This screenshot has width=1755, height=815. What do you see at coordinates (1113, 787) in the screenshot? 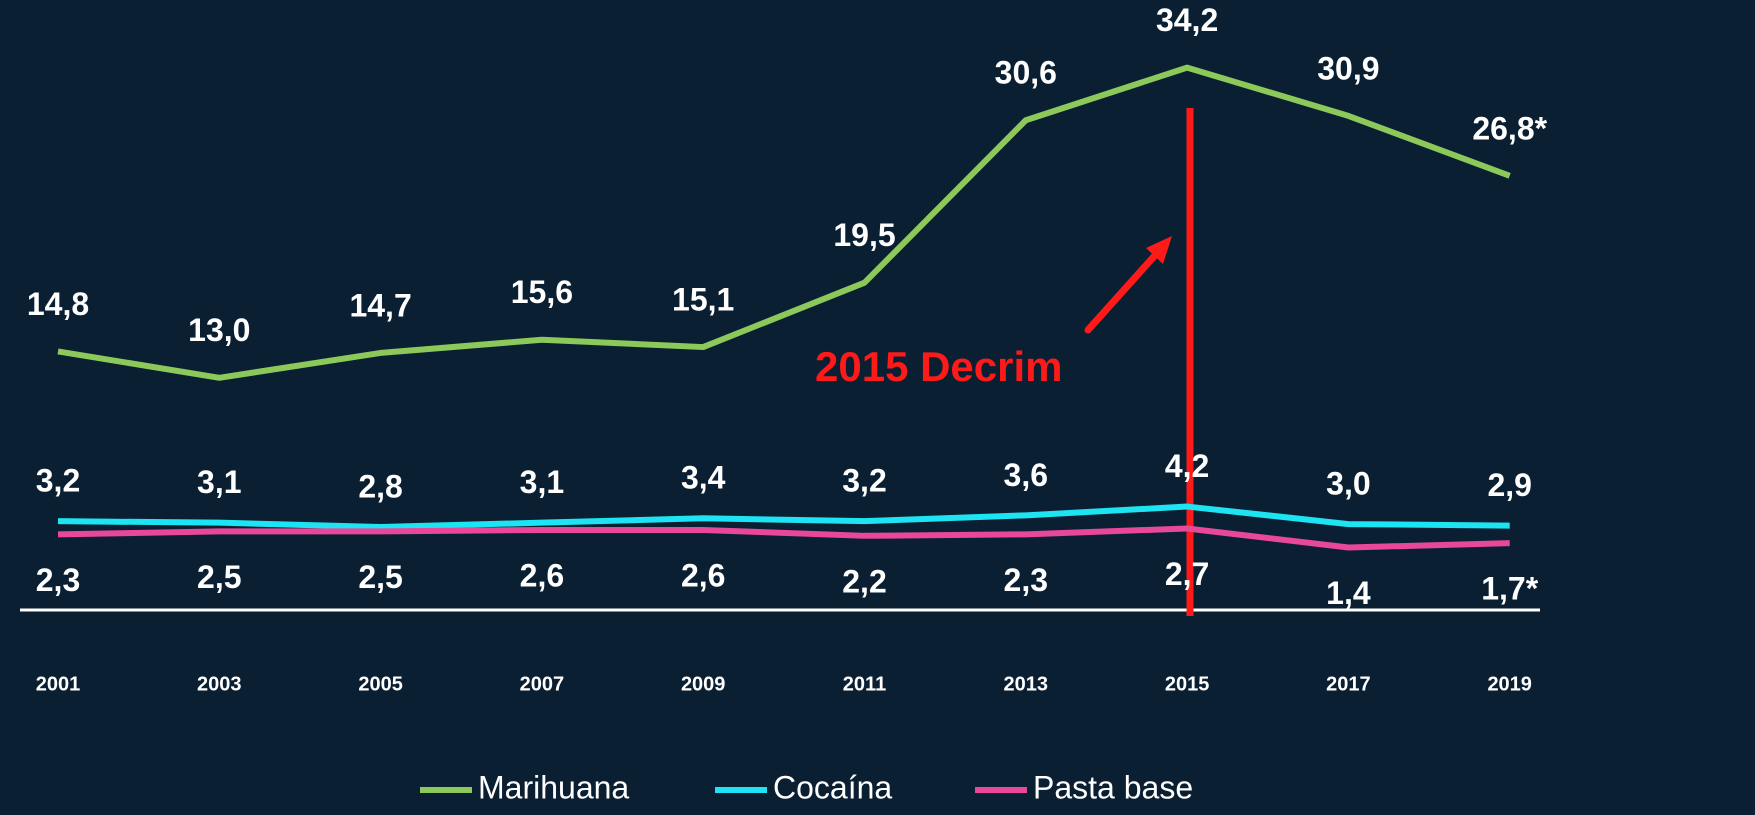
I see `legend-label: Pasta base` at bounding box center [1113, 787].